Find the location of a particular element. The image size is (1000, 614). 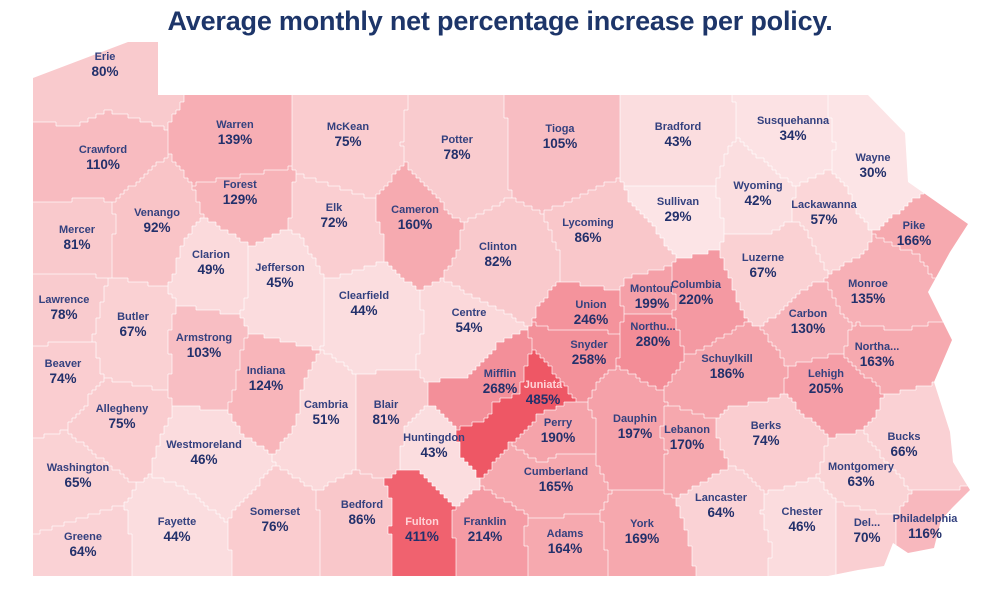

county-name: Luzerne is located at coordinates (763, 258).